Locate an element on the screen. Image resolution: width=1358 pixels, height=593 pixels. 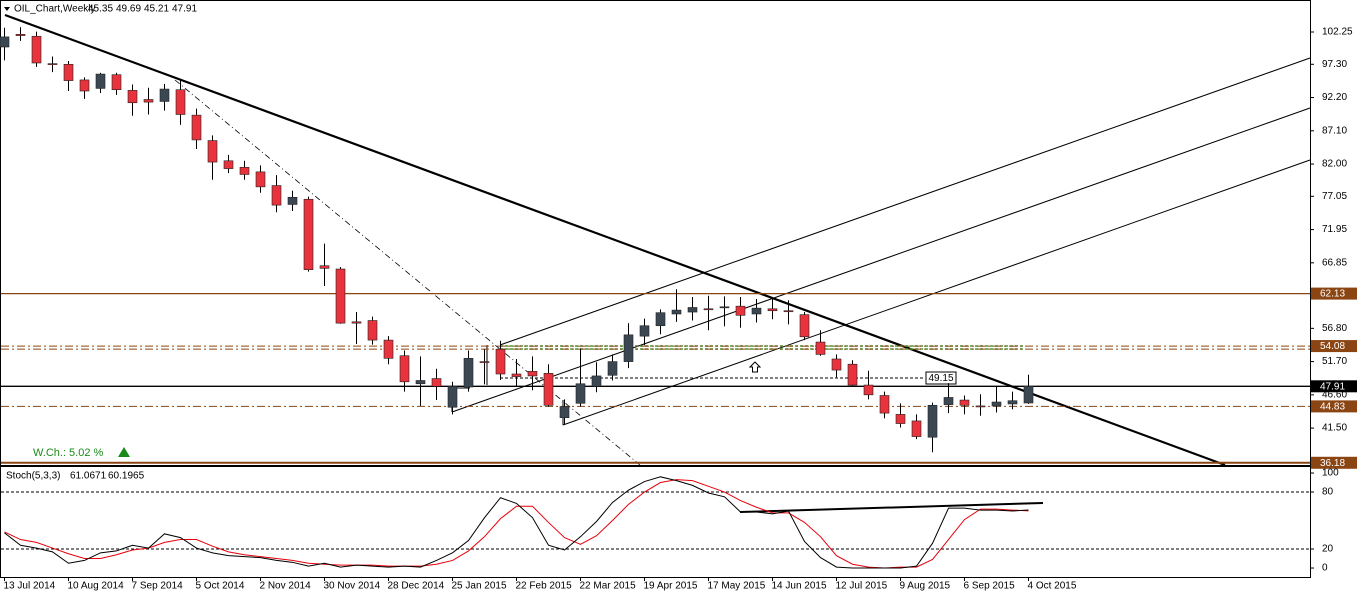
y-tick-label: 92.20 is located at coordinates (1334, 97).